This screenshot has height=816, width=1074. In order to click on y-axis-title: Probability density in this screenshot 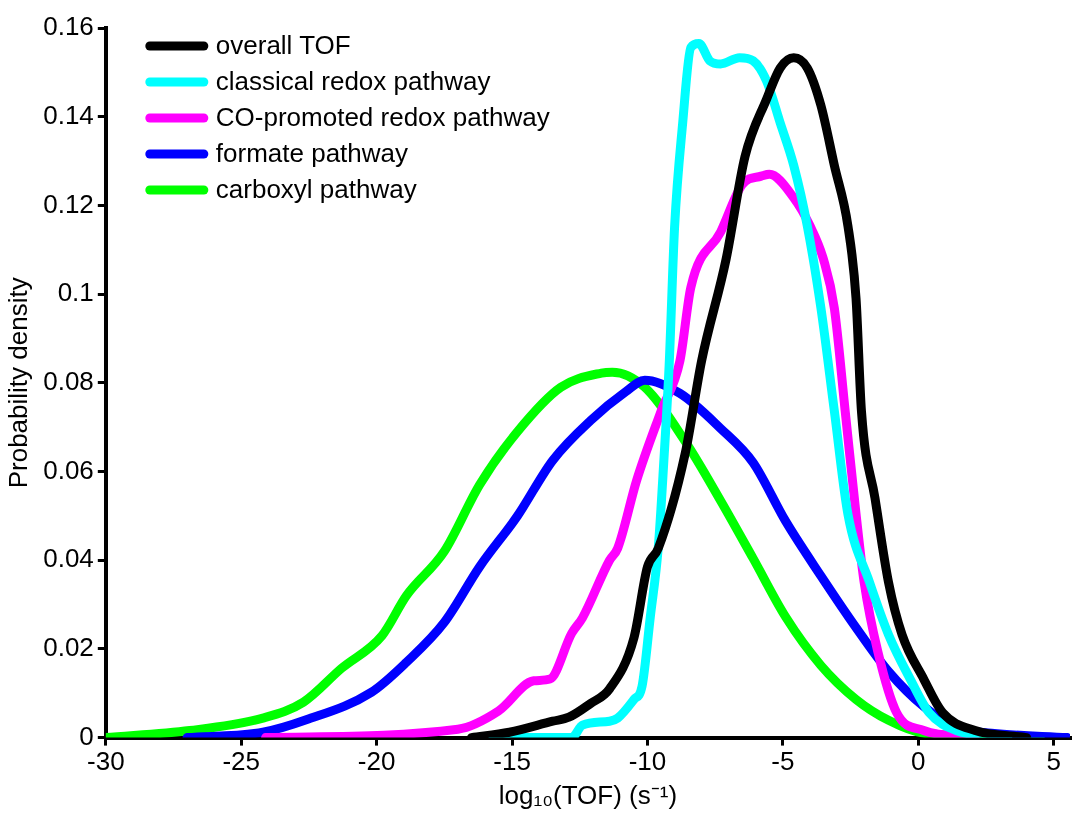, I will do `click(17, 383)`.